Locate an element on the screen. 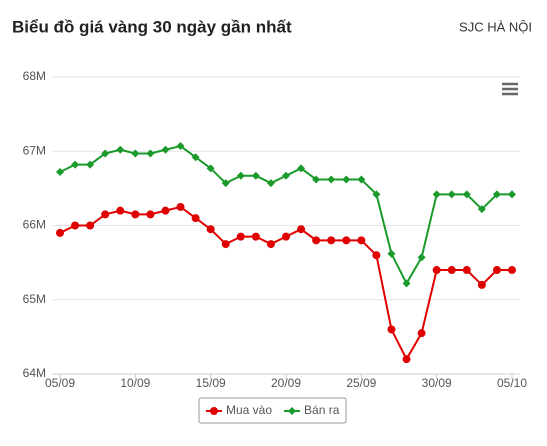 This screenshot has height=446, width=547. x-tick-label: 10/09 is located at coordinates (135, 383).